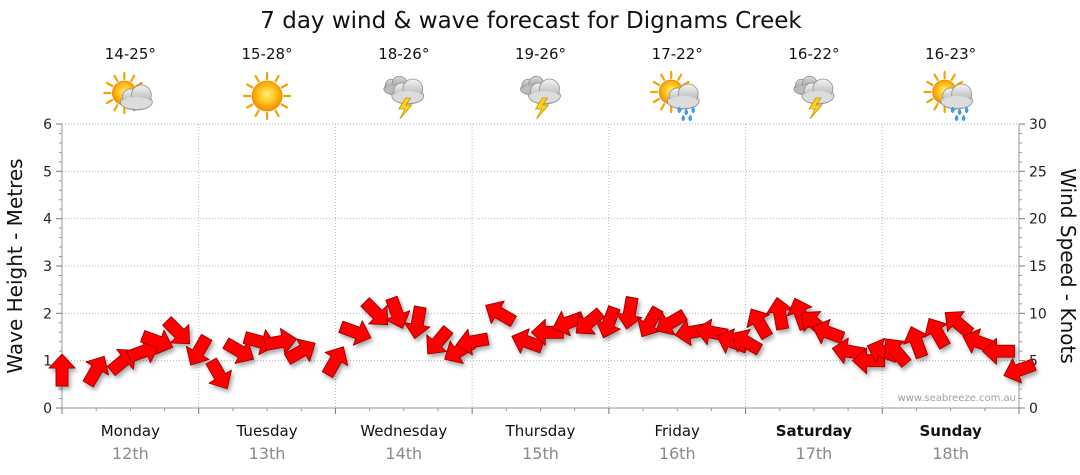  What do you see at coordinates (950, 431) in the screenshot?
I see `day-name-label: Sunday` at bounding box center [950, 431].